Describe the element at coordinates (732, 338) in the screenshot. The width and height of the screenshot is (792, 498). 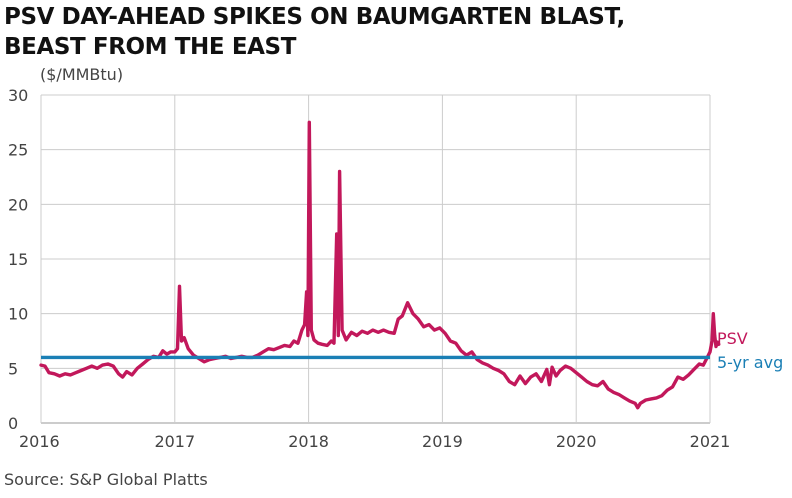
I see `psv-series-label: PSV` at that location.